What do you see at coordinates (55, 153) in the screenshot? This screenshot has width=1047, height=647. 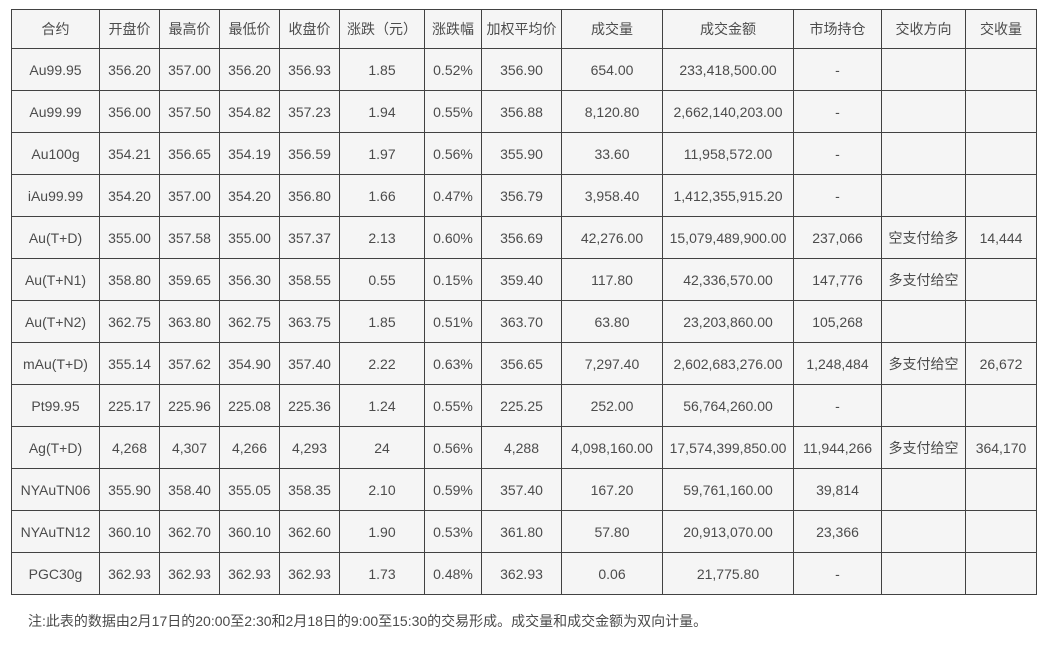 I see `contract-cell: Au100g` at bounding box center [55, 153].